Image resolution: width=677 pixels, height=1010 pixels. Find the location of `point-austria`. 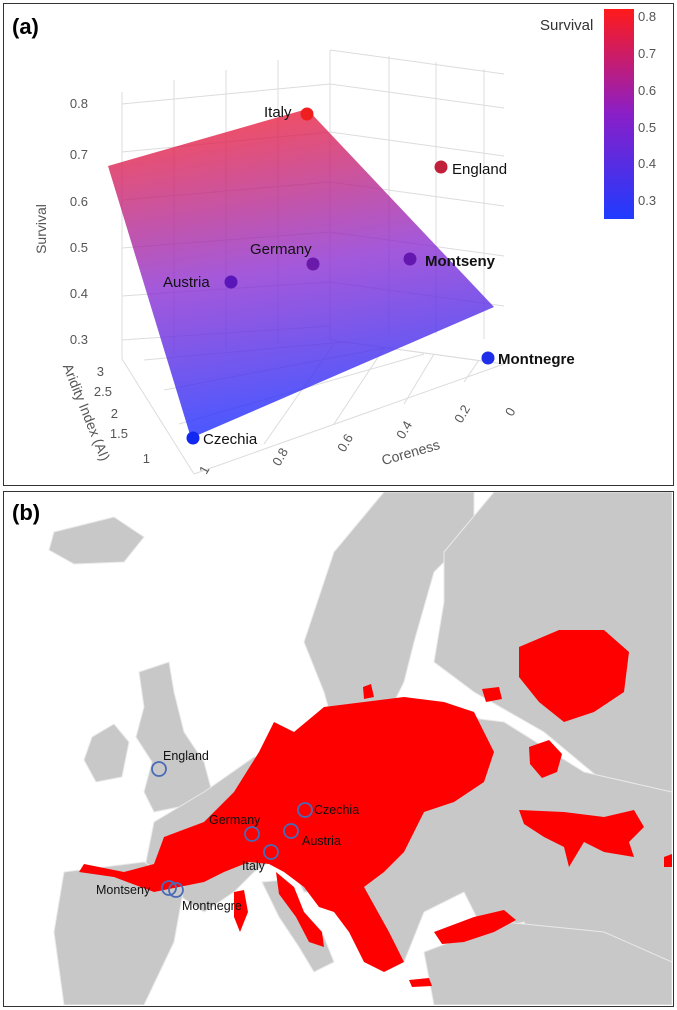

point-austria is located at coordinates (231, 282).